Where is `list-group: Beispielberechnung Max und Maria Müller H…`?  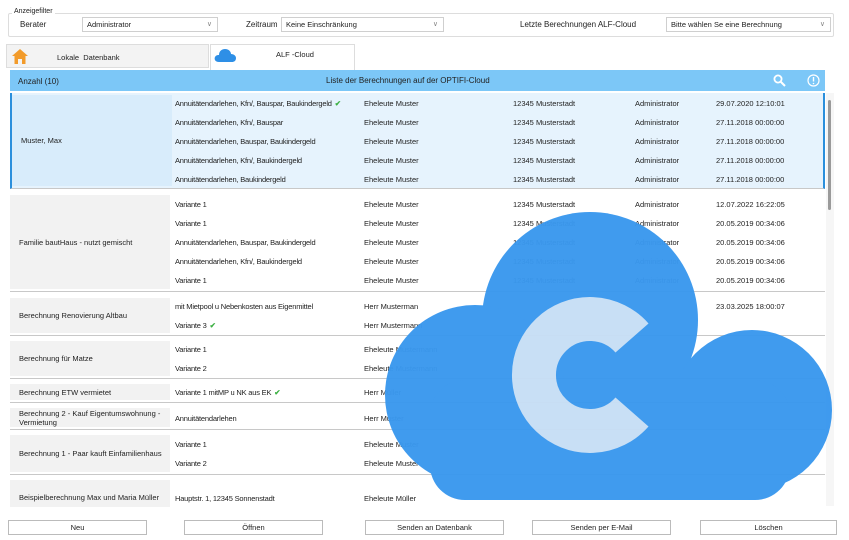
list-group: Beispielberechnung Max und Maria Müller H… is located at coordinates (417, 492).